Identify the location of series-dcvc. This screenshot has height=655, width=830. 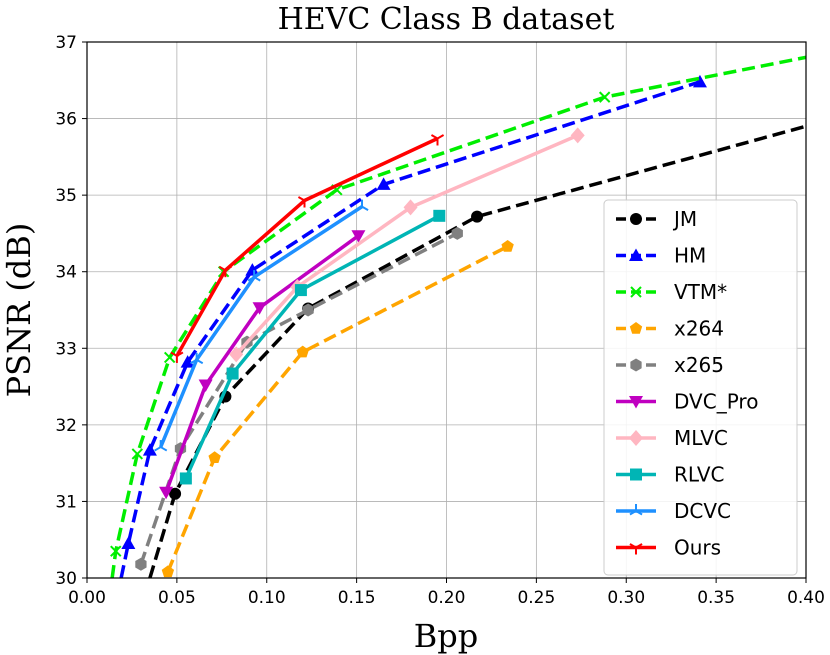
(261, 325).